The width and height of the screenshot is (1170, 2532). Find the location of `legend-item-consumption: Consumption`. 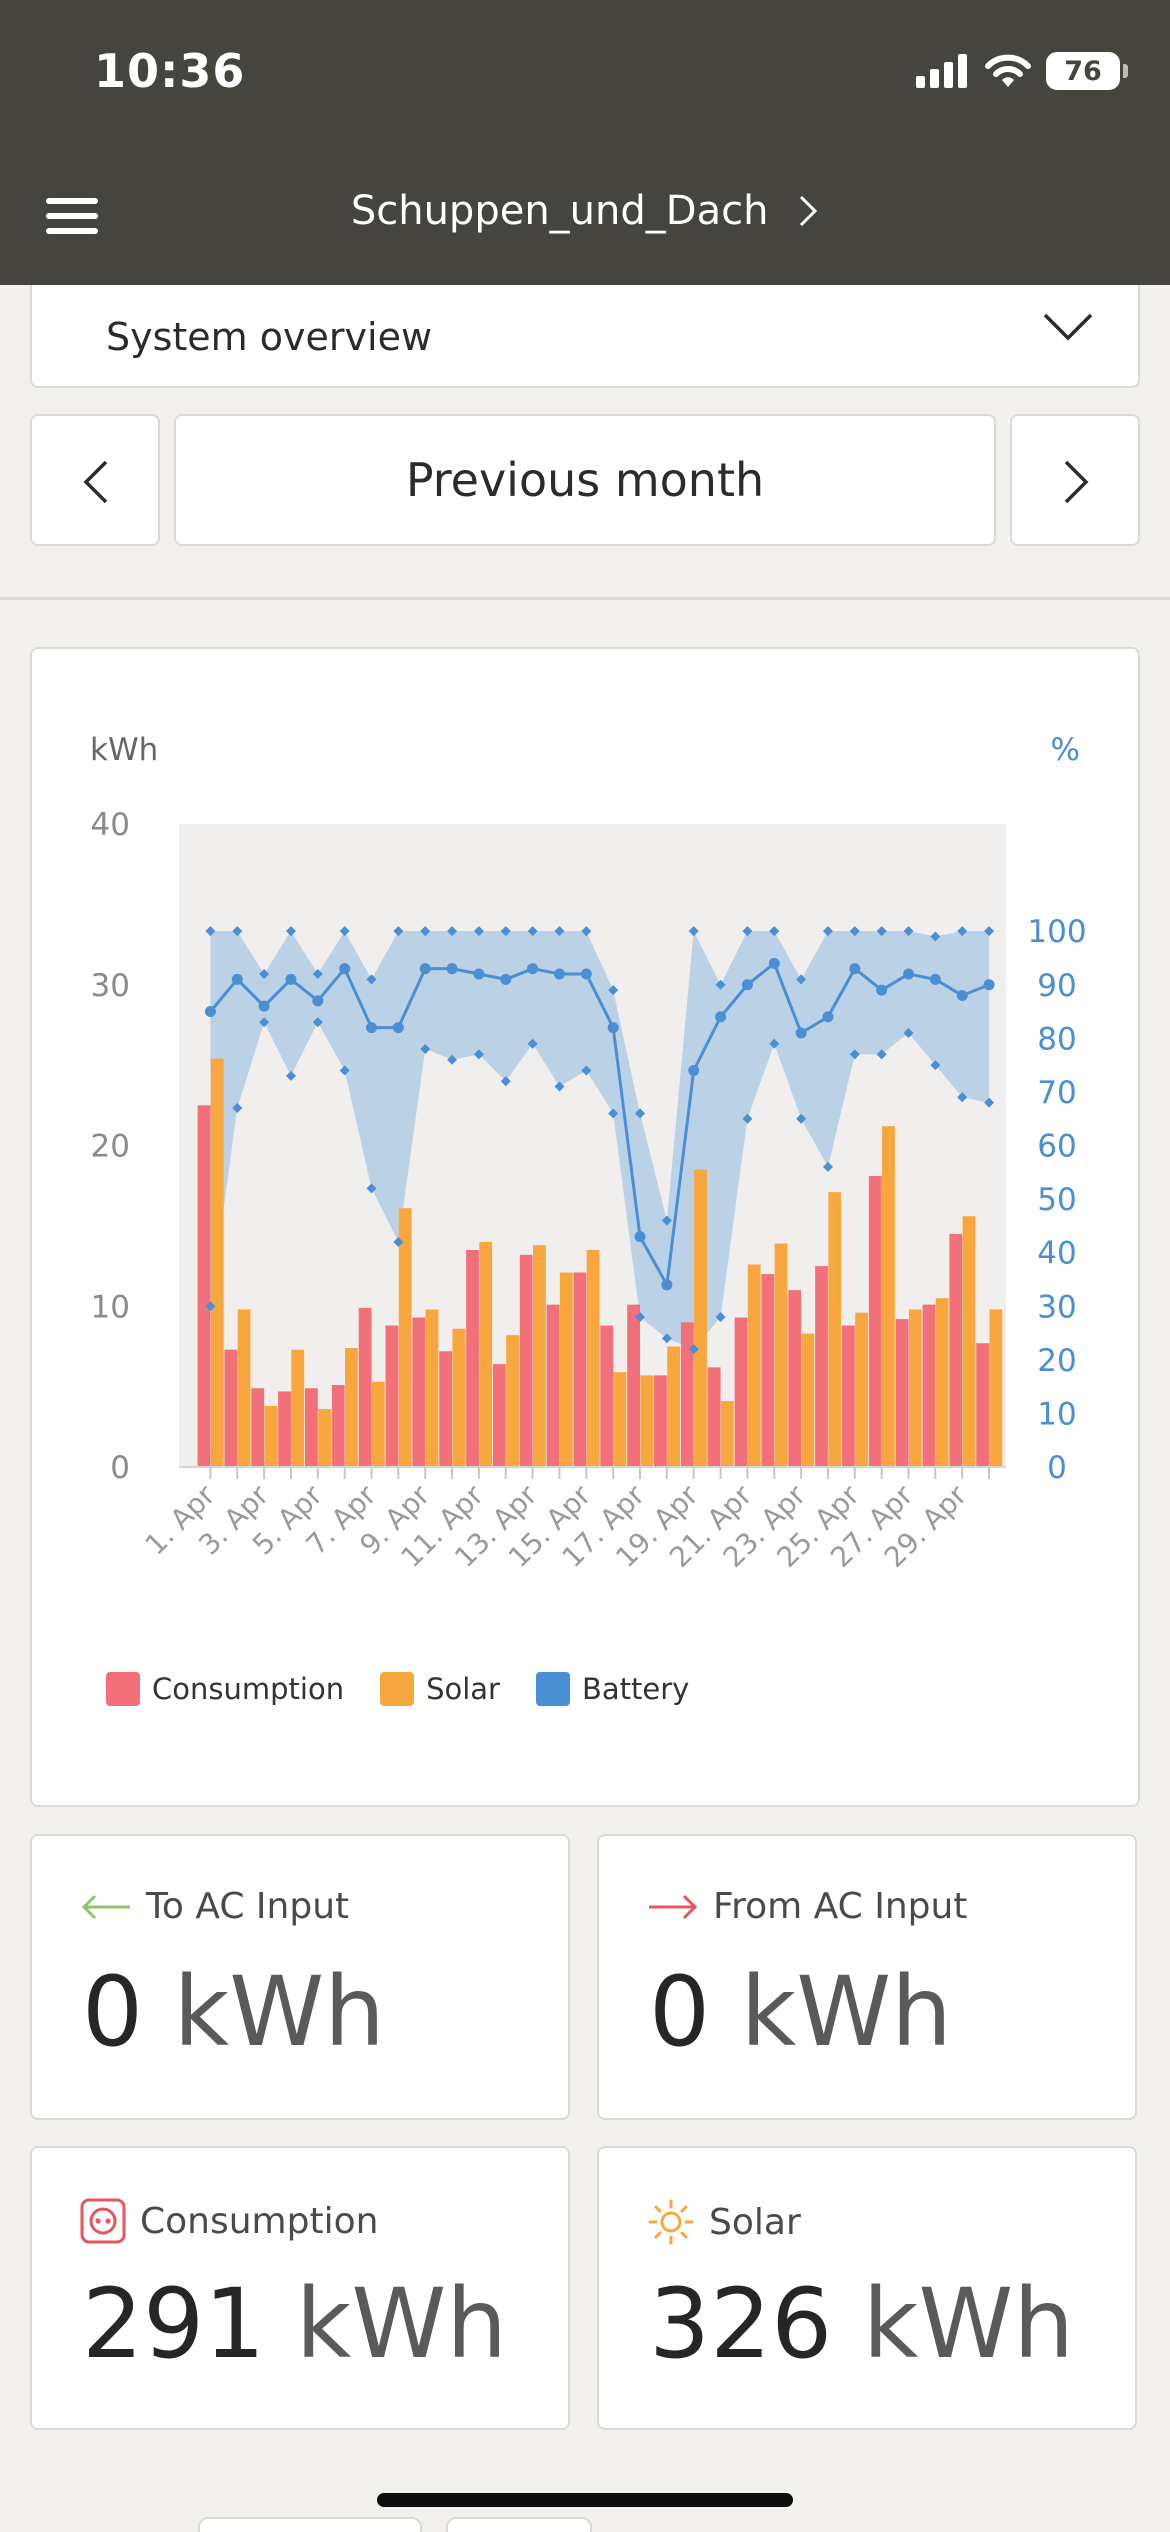

legend-item-consumption: Consumption is located at coordinates (225, 1689).